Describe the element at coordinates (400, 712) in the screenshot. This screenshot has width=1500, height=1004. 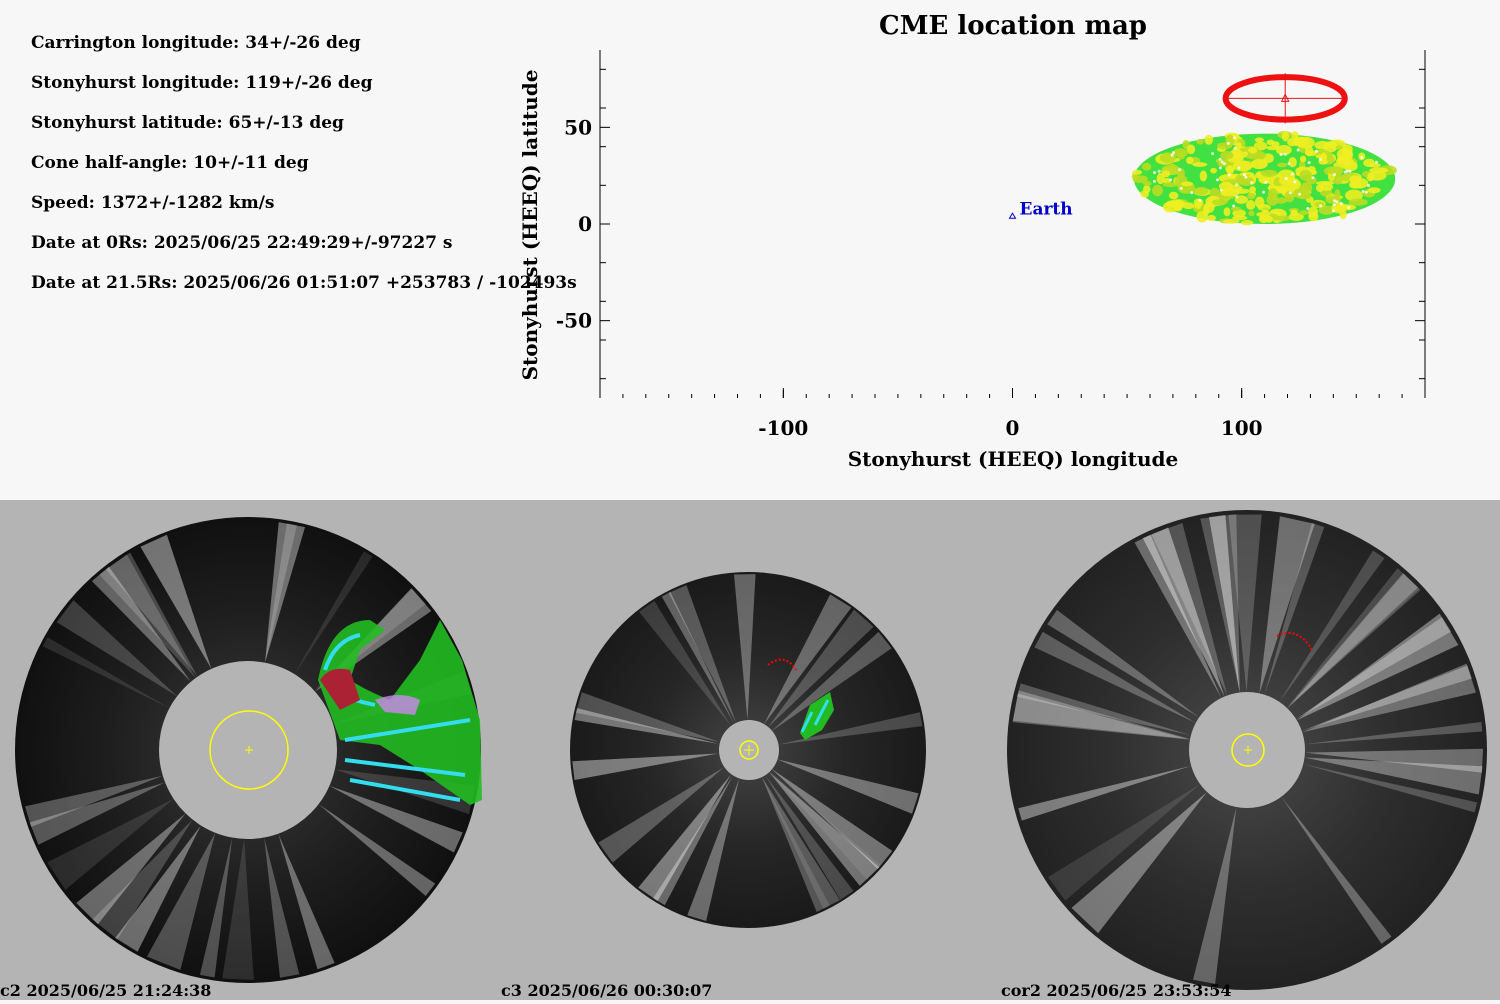
I see `c2-cme-overlay` at that location.